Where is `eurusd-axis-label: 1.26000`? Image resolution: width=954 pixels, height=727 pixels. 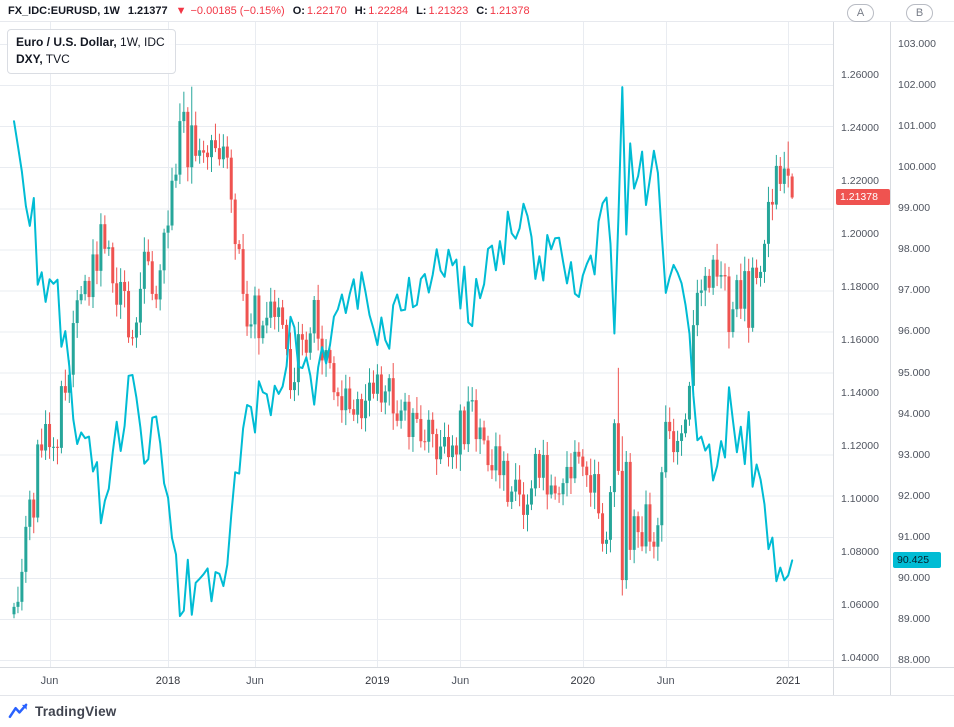 eurusd-axis-label: 1.26000 is located at coordinates (860, 75).